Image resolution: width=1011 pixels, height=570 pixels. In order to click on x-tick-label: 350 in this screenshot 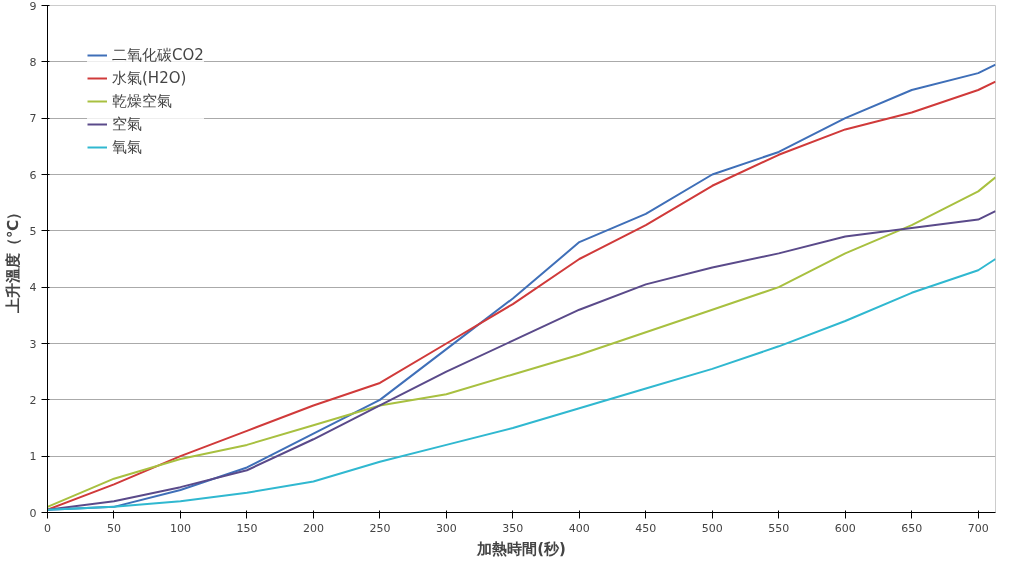, I will do `click(513, 528)`.